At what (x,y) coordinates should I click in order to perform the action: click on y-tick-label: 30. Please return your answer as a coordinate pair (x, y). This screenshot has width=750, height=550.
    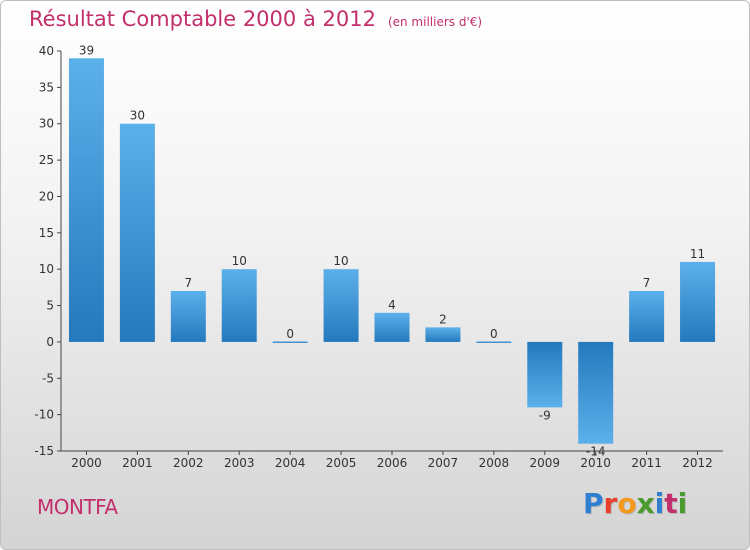
    Looking at the image, I should click on (46, 124).